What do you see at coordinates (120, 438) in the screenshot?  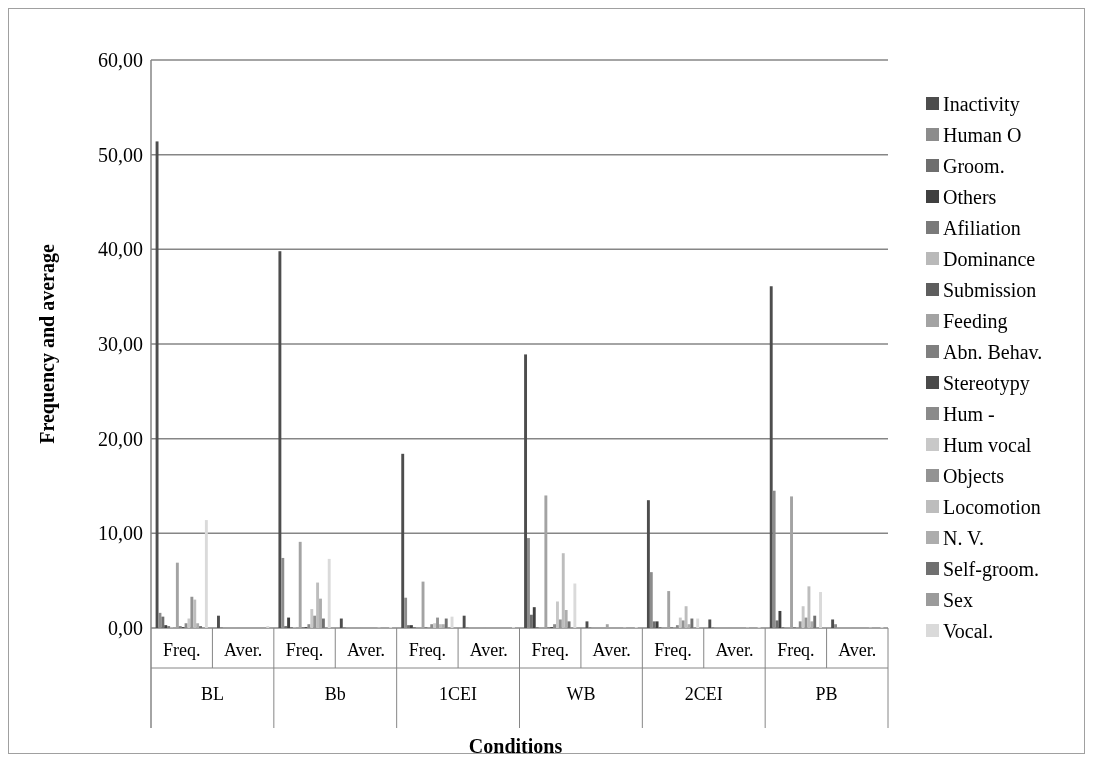 I see `y-tick-label: 20,00` at bounding box center [120, 438].